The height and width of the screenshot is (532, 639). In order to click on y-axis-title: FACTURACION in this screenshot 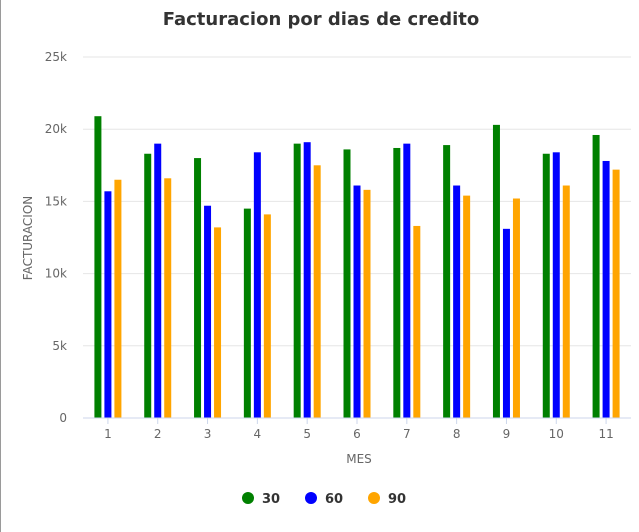, I will do `click(28, 238)`.